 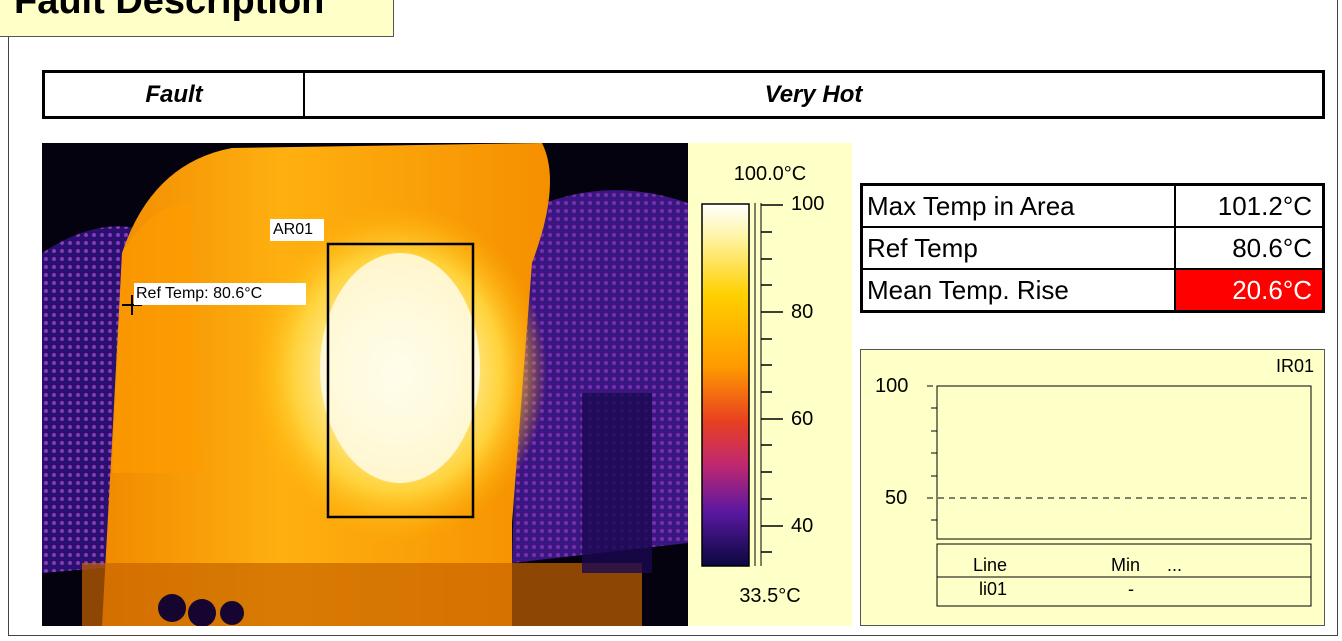 What do you see at coordinates (892, 386) in the screenshot?
I see `y-tick-100: 100` at bounding box center [892, 386].